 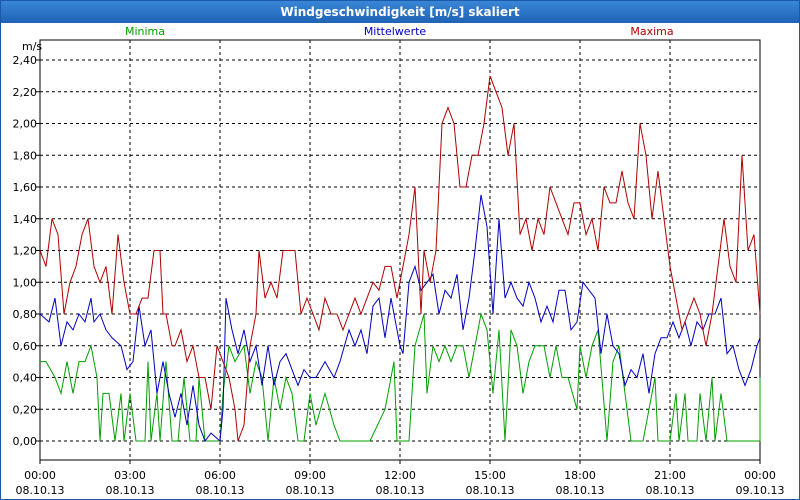 What do you see at coordinates (25, 282) in the screenshot?
I see `y-tick-label: 1,00` at bounding box center [25, 282].